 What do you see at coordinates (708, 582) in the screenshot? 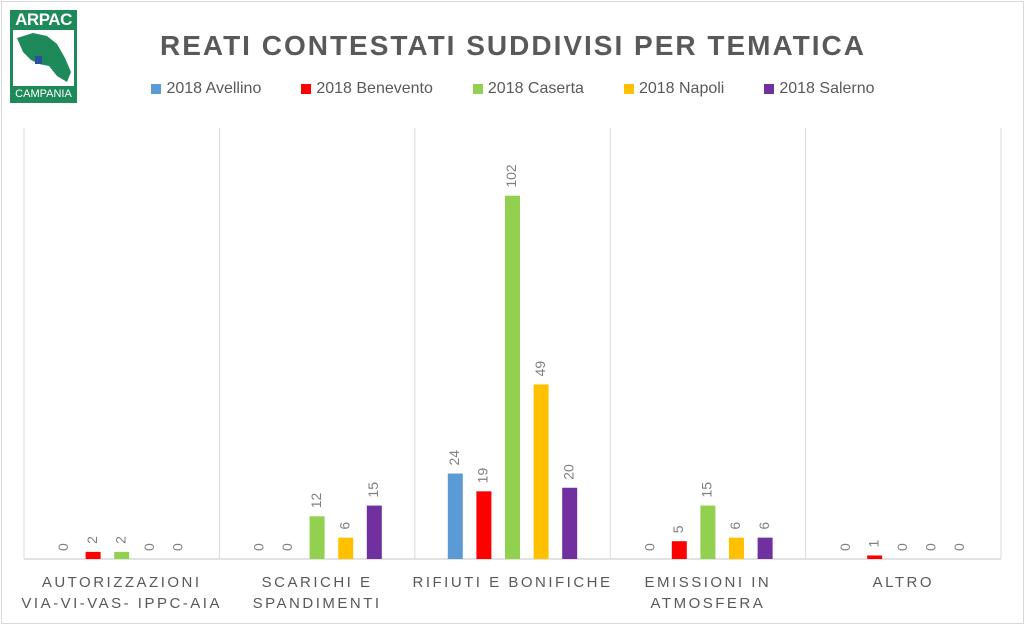
I see `category-label: EMISSIONI IN` at bounding box center [708, 582].